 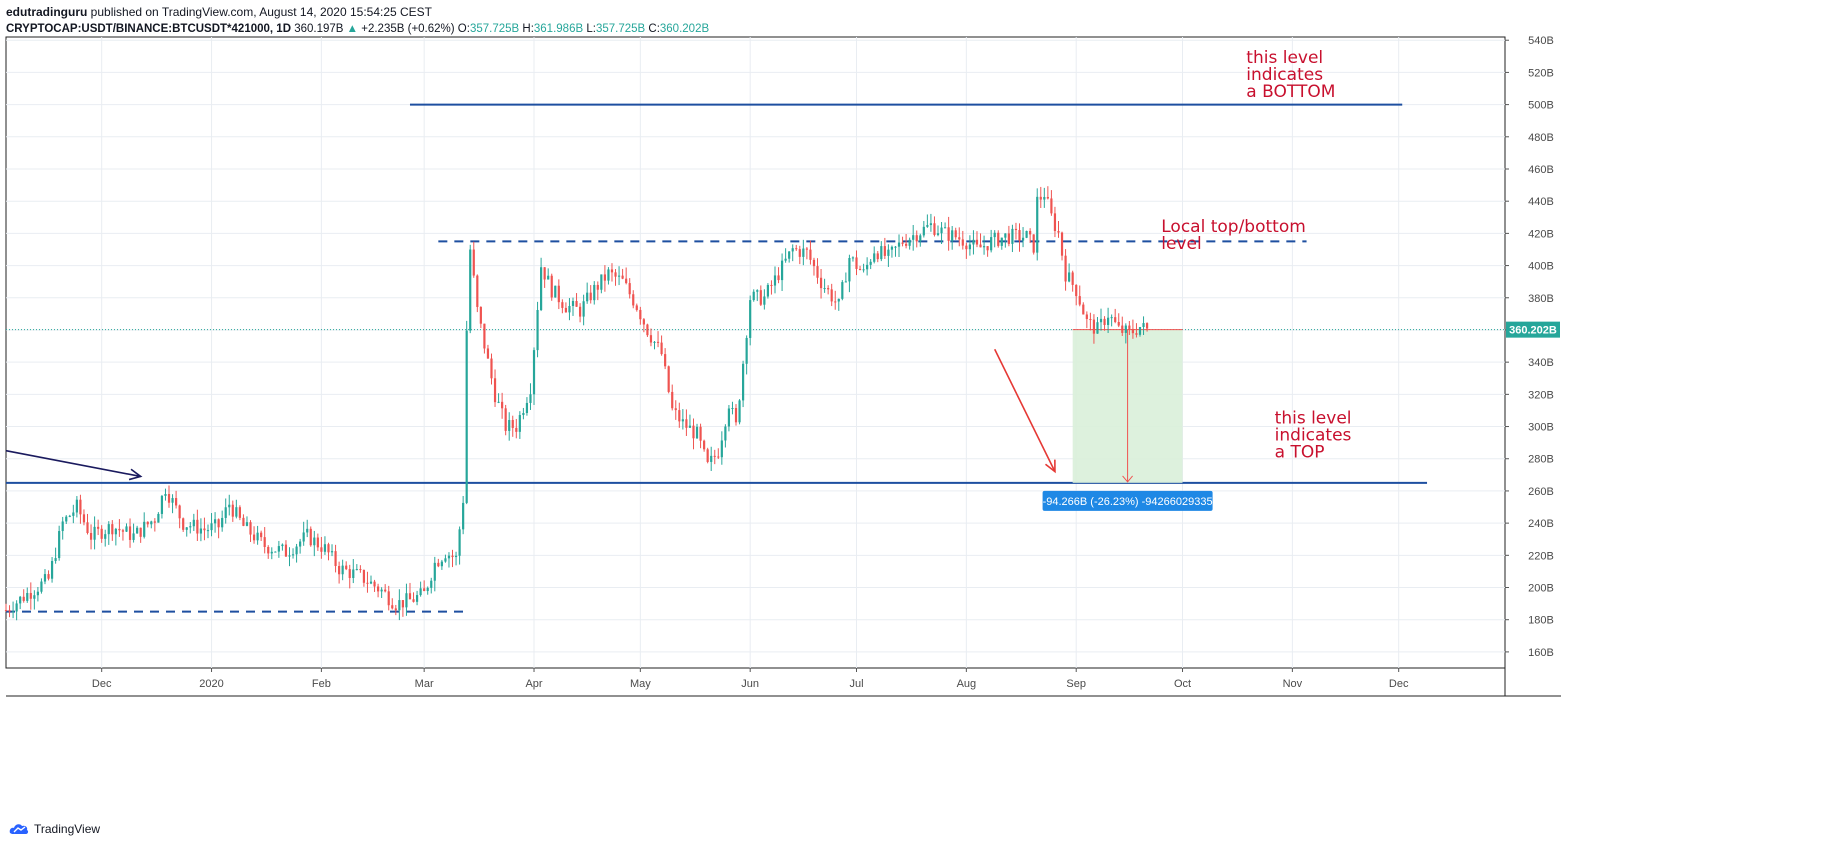 I want to click on measurement-label-box, so click(x=1127, y=500).